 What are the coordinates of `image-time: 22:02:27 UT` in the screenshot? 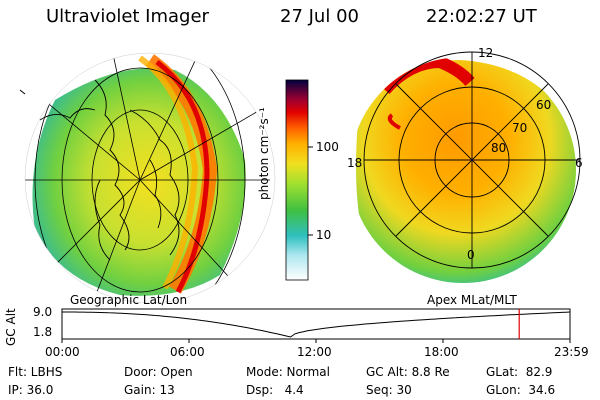 It's located at (481, 16).